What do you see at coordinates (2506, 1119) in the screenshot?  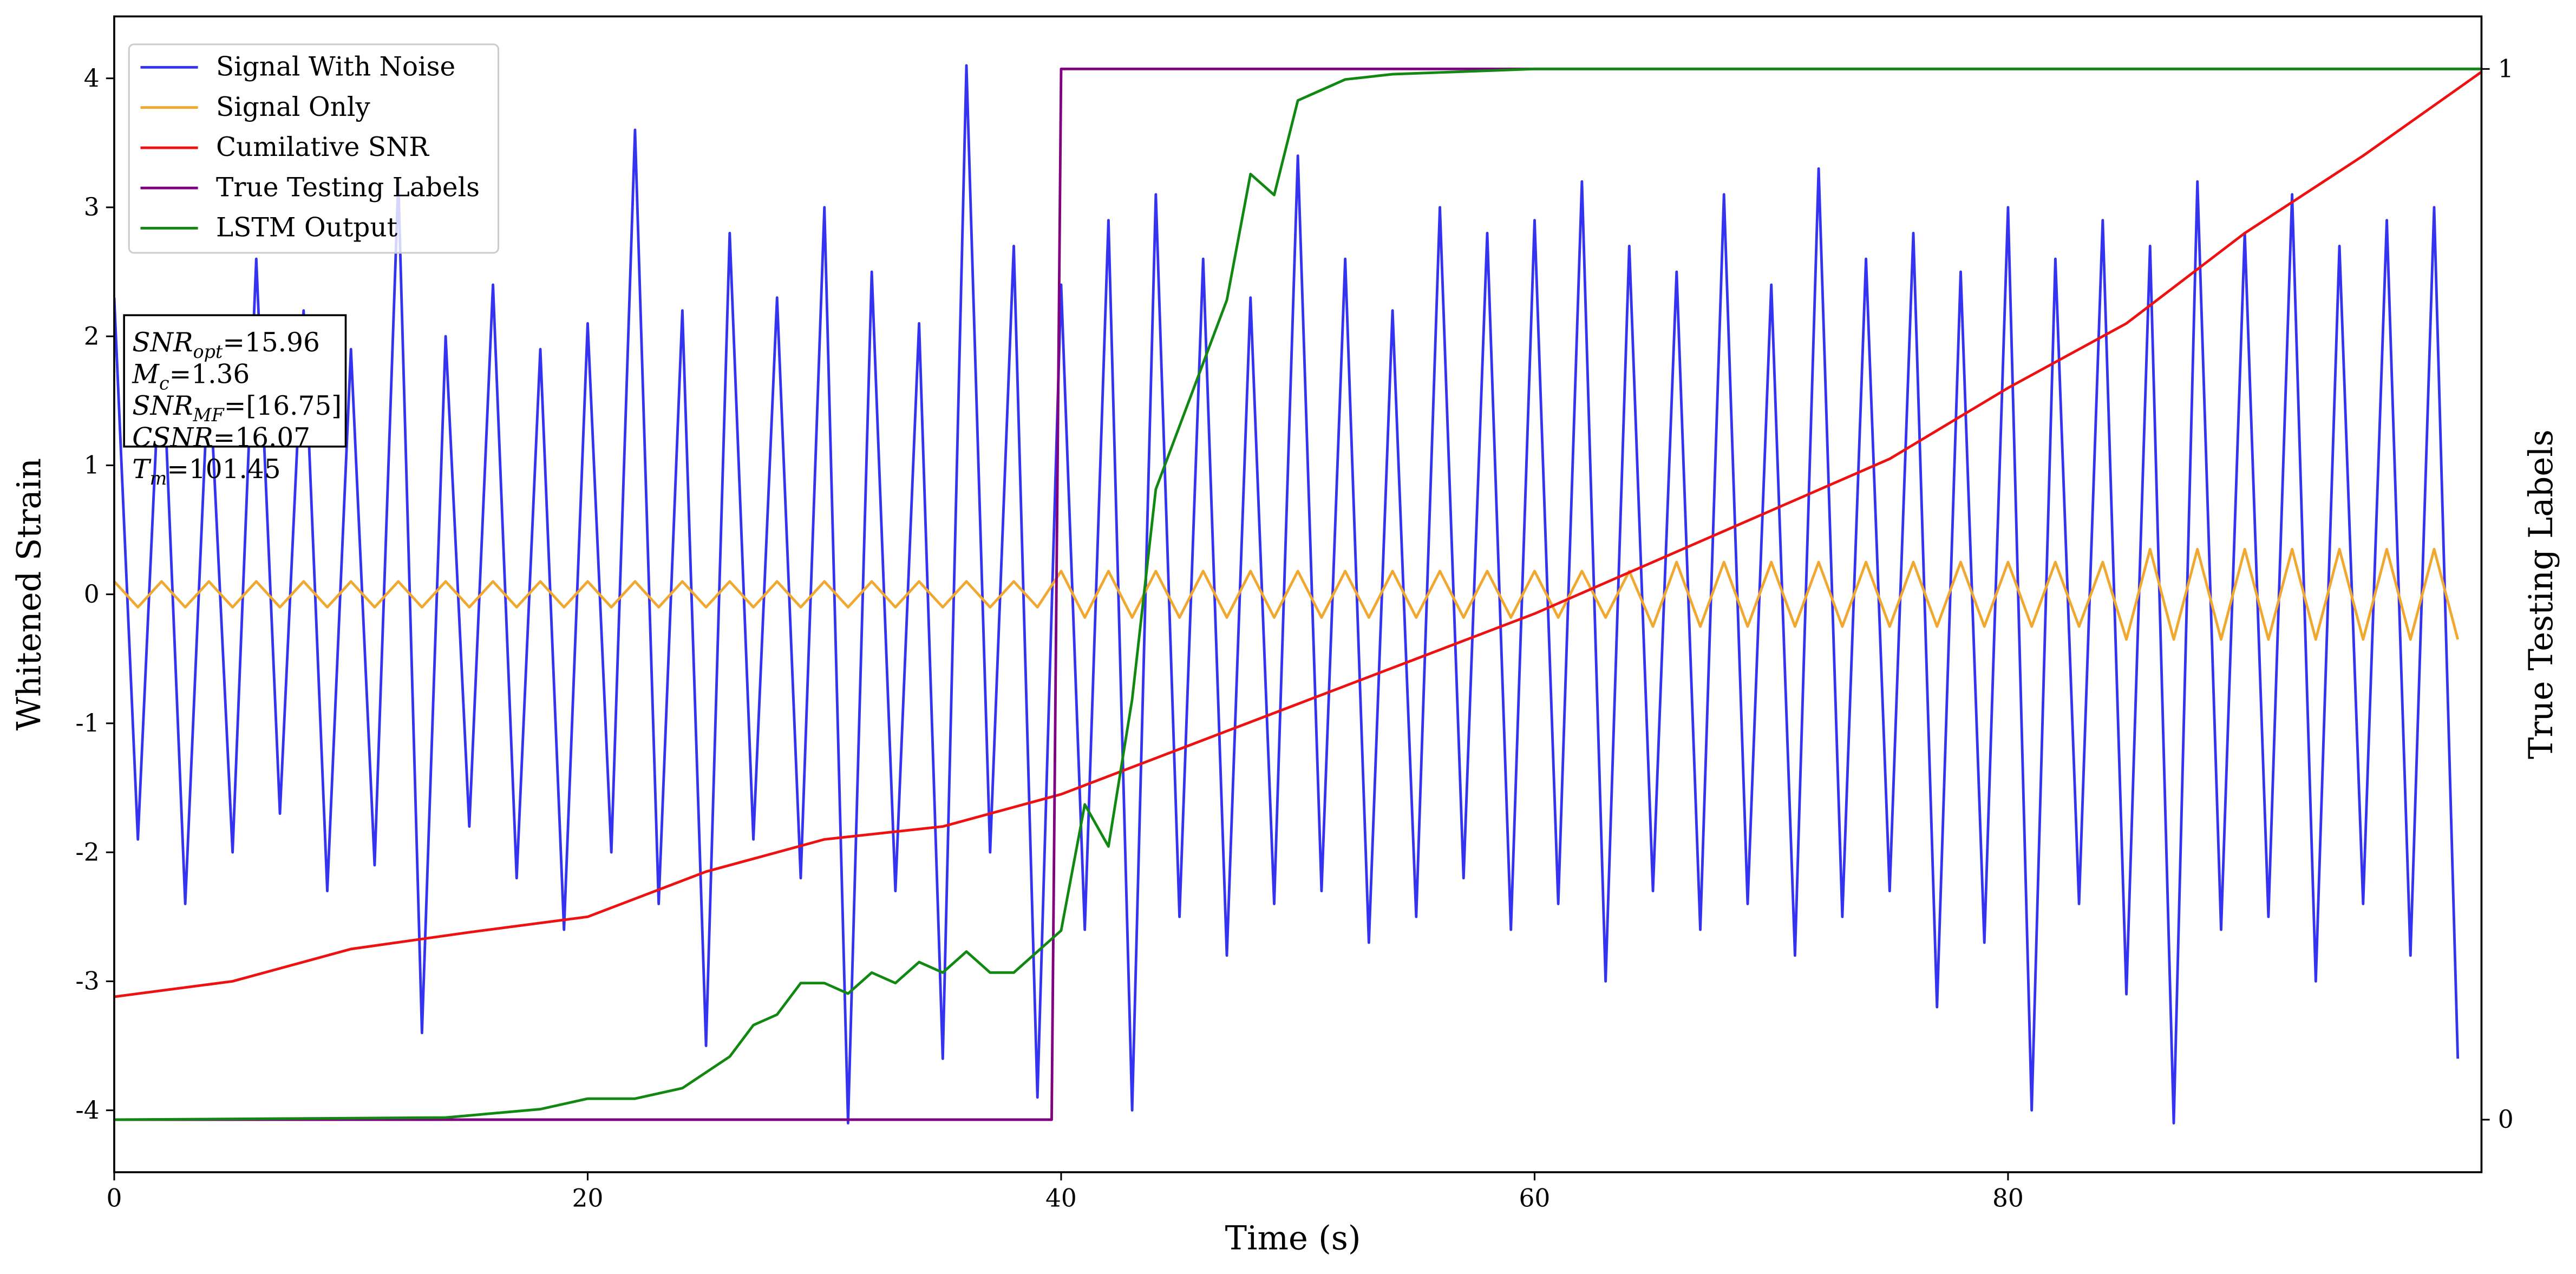 I see `y2-tick-label: 0` at bounding box center [2506, 1119].